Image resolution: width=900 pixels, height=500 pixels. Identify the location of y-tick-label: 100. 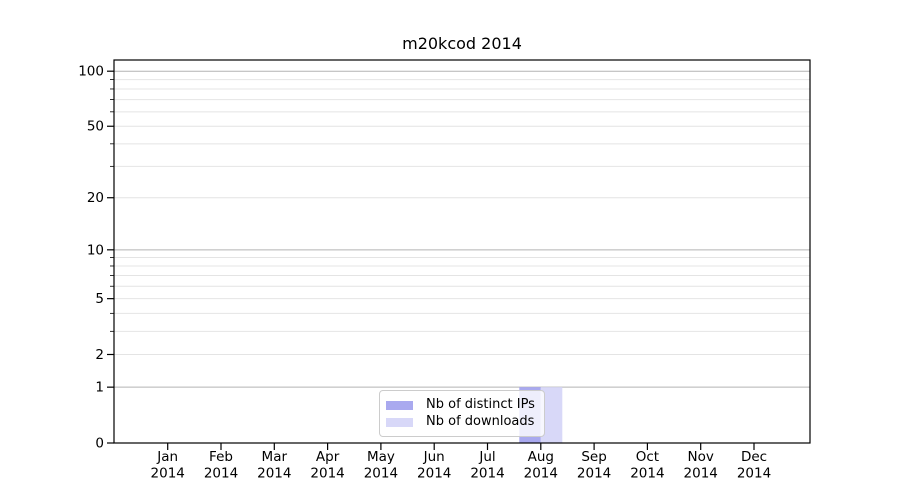
(91, 72).